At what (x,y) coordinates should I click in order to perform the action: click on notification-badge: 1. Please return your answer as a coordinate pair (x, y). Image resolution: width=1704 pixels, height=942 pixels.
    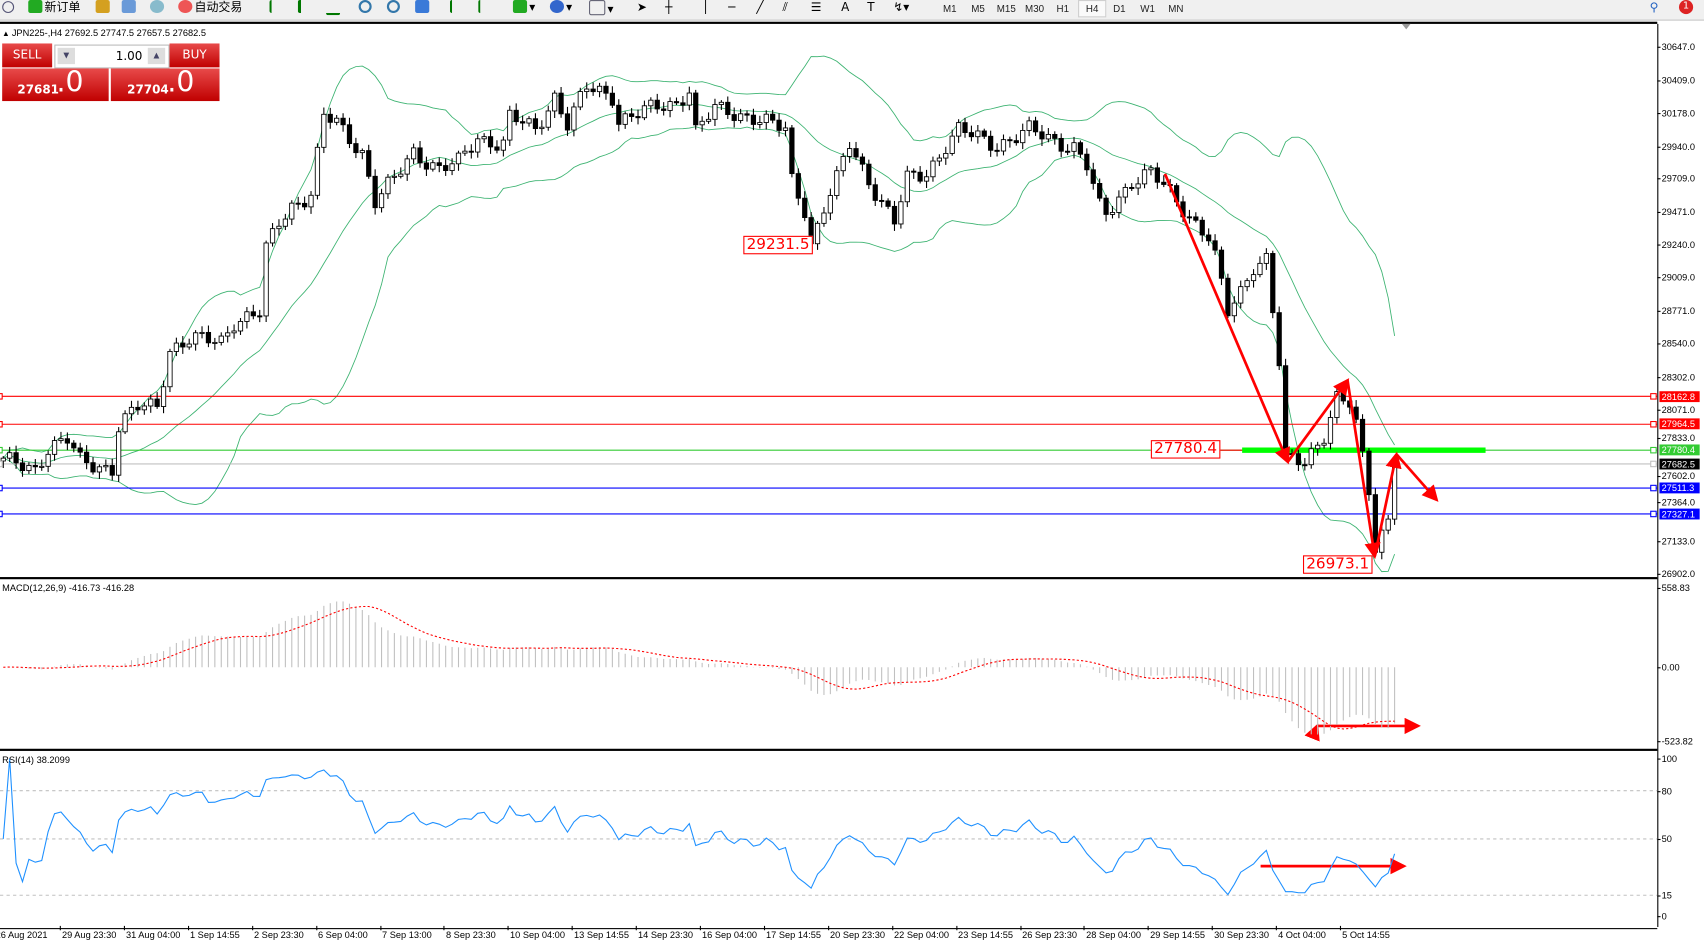
    Looking at the image, I should click on (1686, 7).